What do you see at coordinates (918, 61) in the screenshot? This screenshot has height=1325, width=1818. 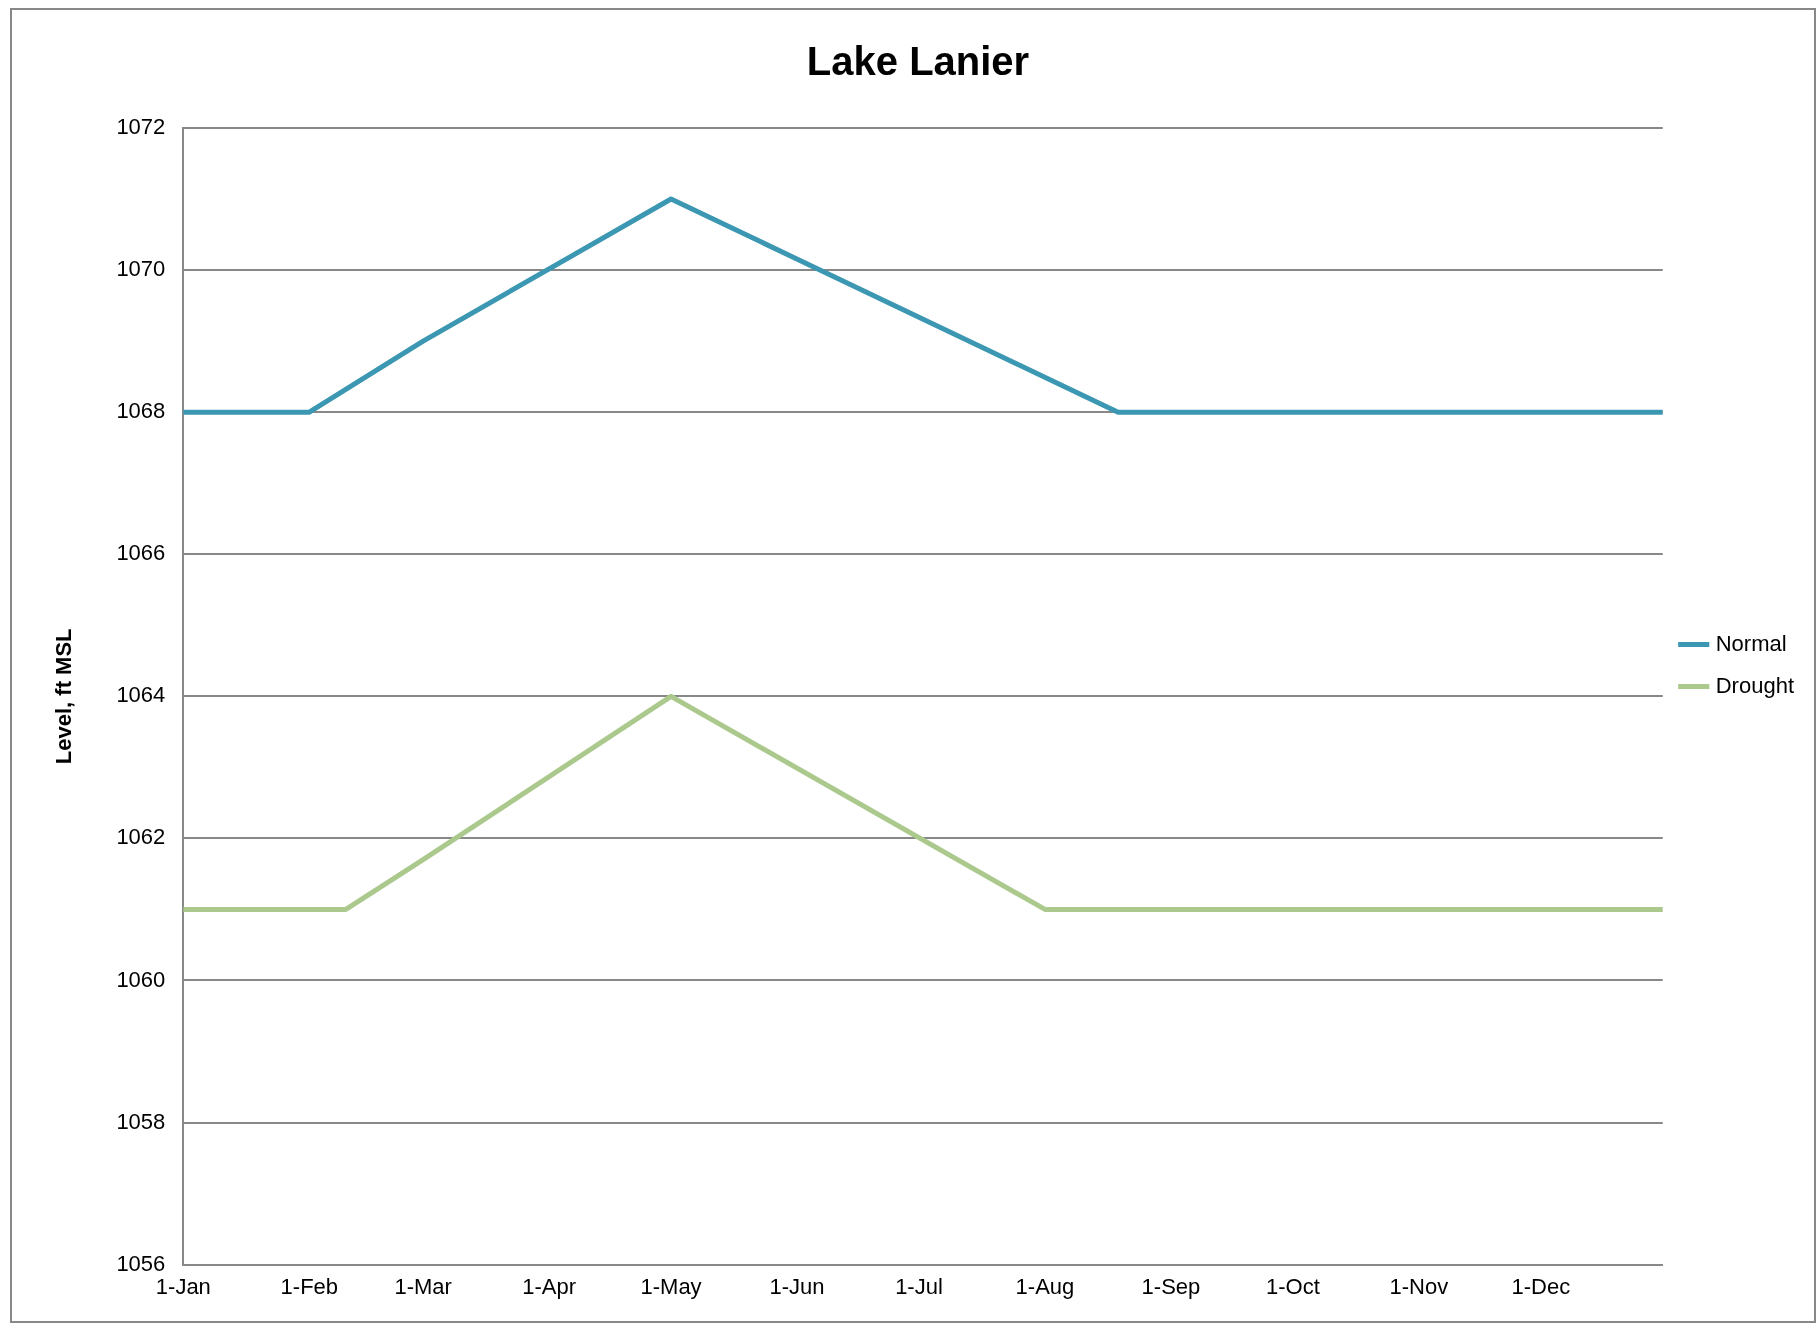 I see `chart-title: Lake Lanier` at bounding box center [918, 61].